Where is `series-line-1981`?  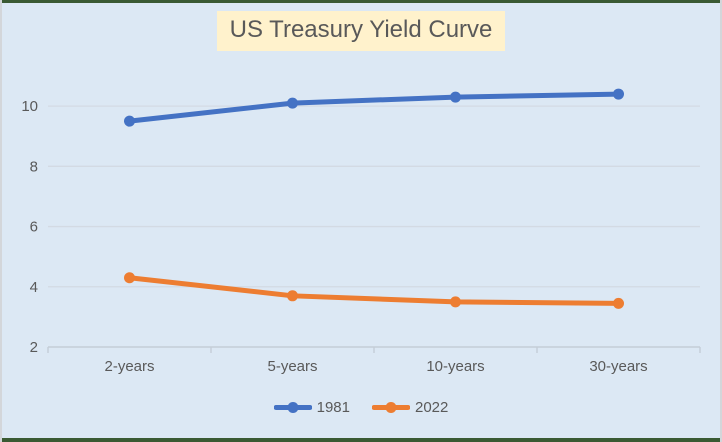 series-line-1981 is located at coordinates (374, 107).